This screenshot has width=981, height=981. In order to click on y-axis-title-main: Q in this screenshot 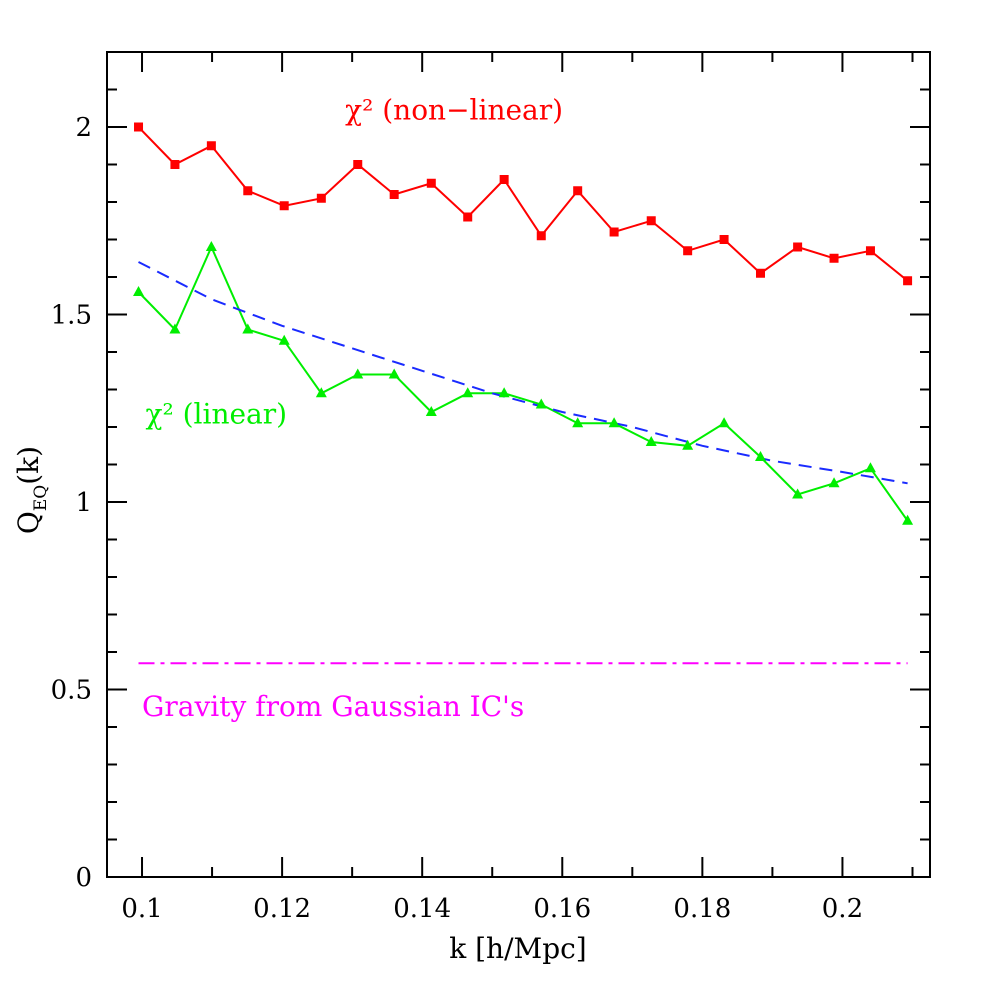, I will do `click(28, 522)`.